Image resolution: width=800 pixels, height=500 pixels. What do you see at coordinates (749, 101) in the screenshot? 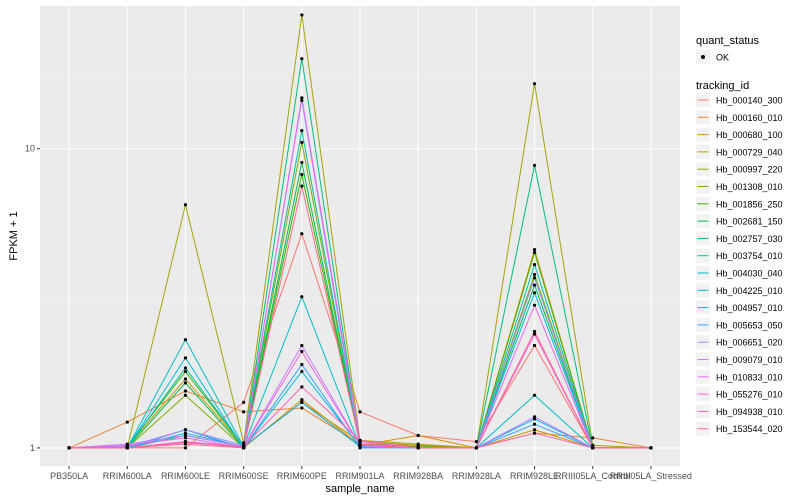
I see `legend-label: Hb_000140_300` at bounding box center [749, 101].